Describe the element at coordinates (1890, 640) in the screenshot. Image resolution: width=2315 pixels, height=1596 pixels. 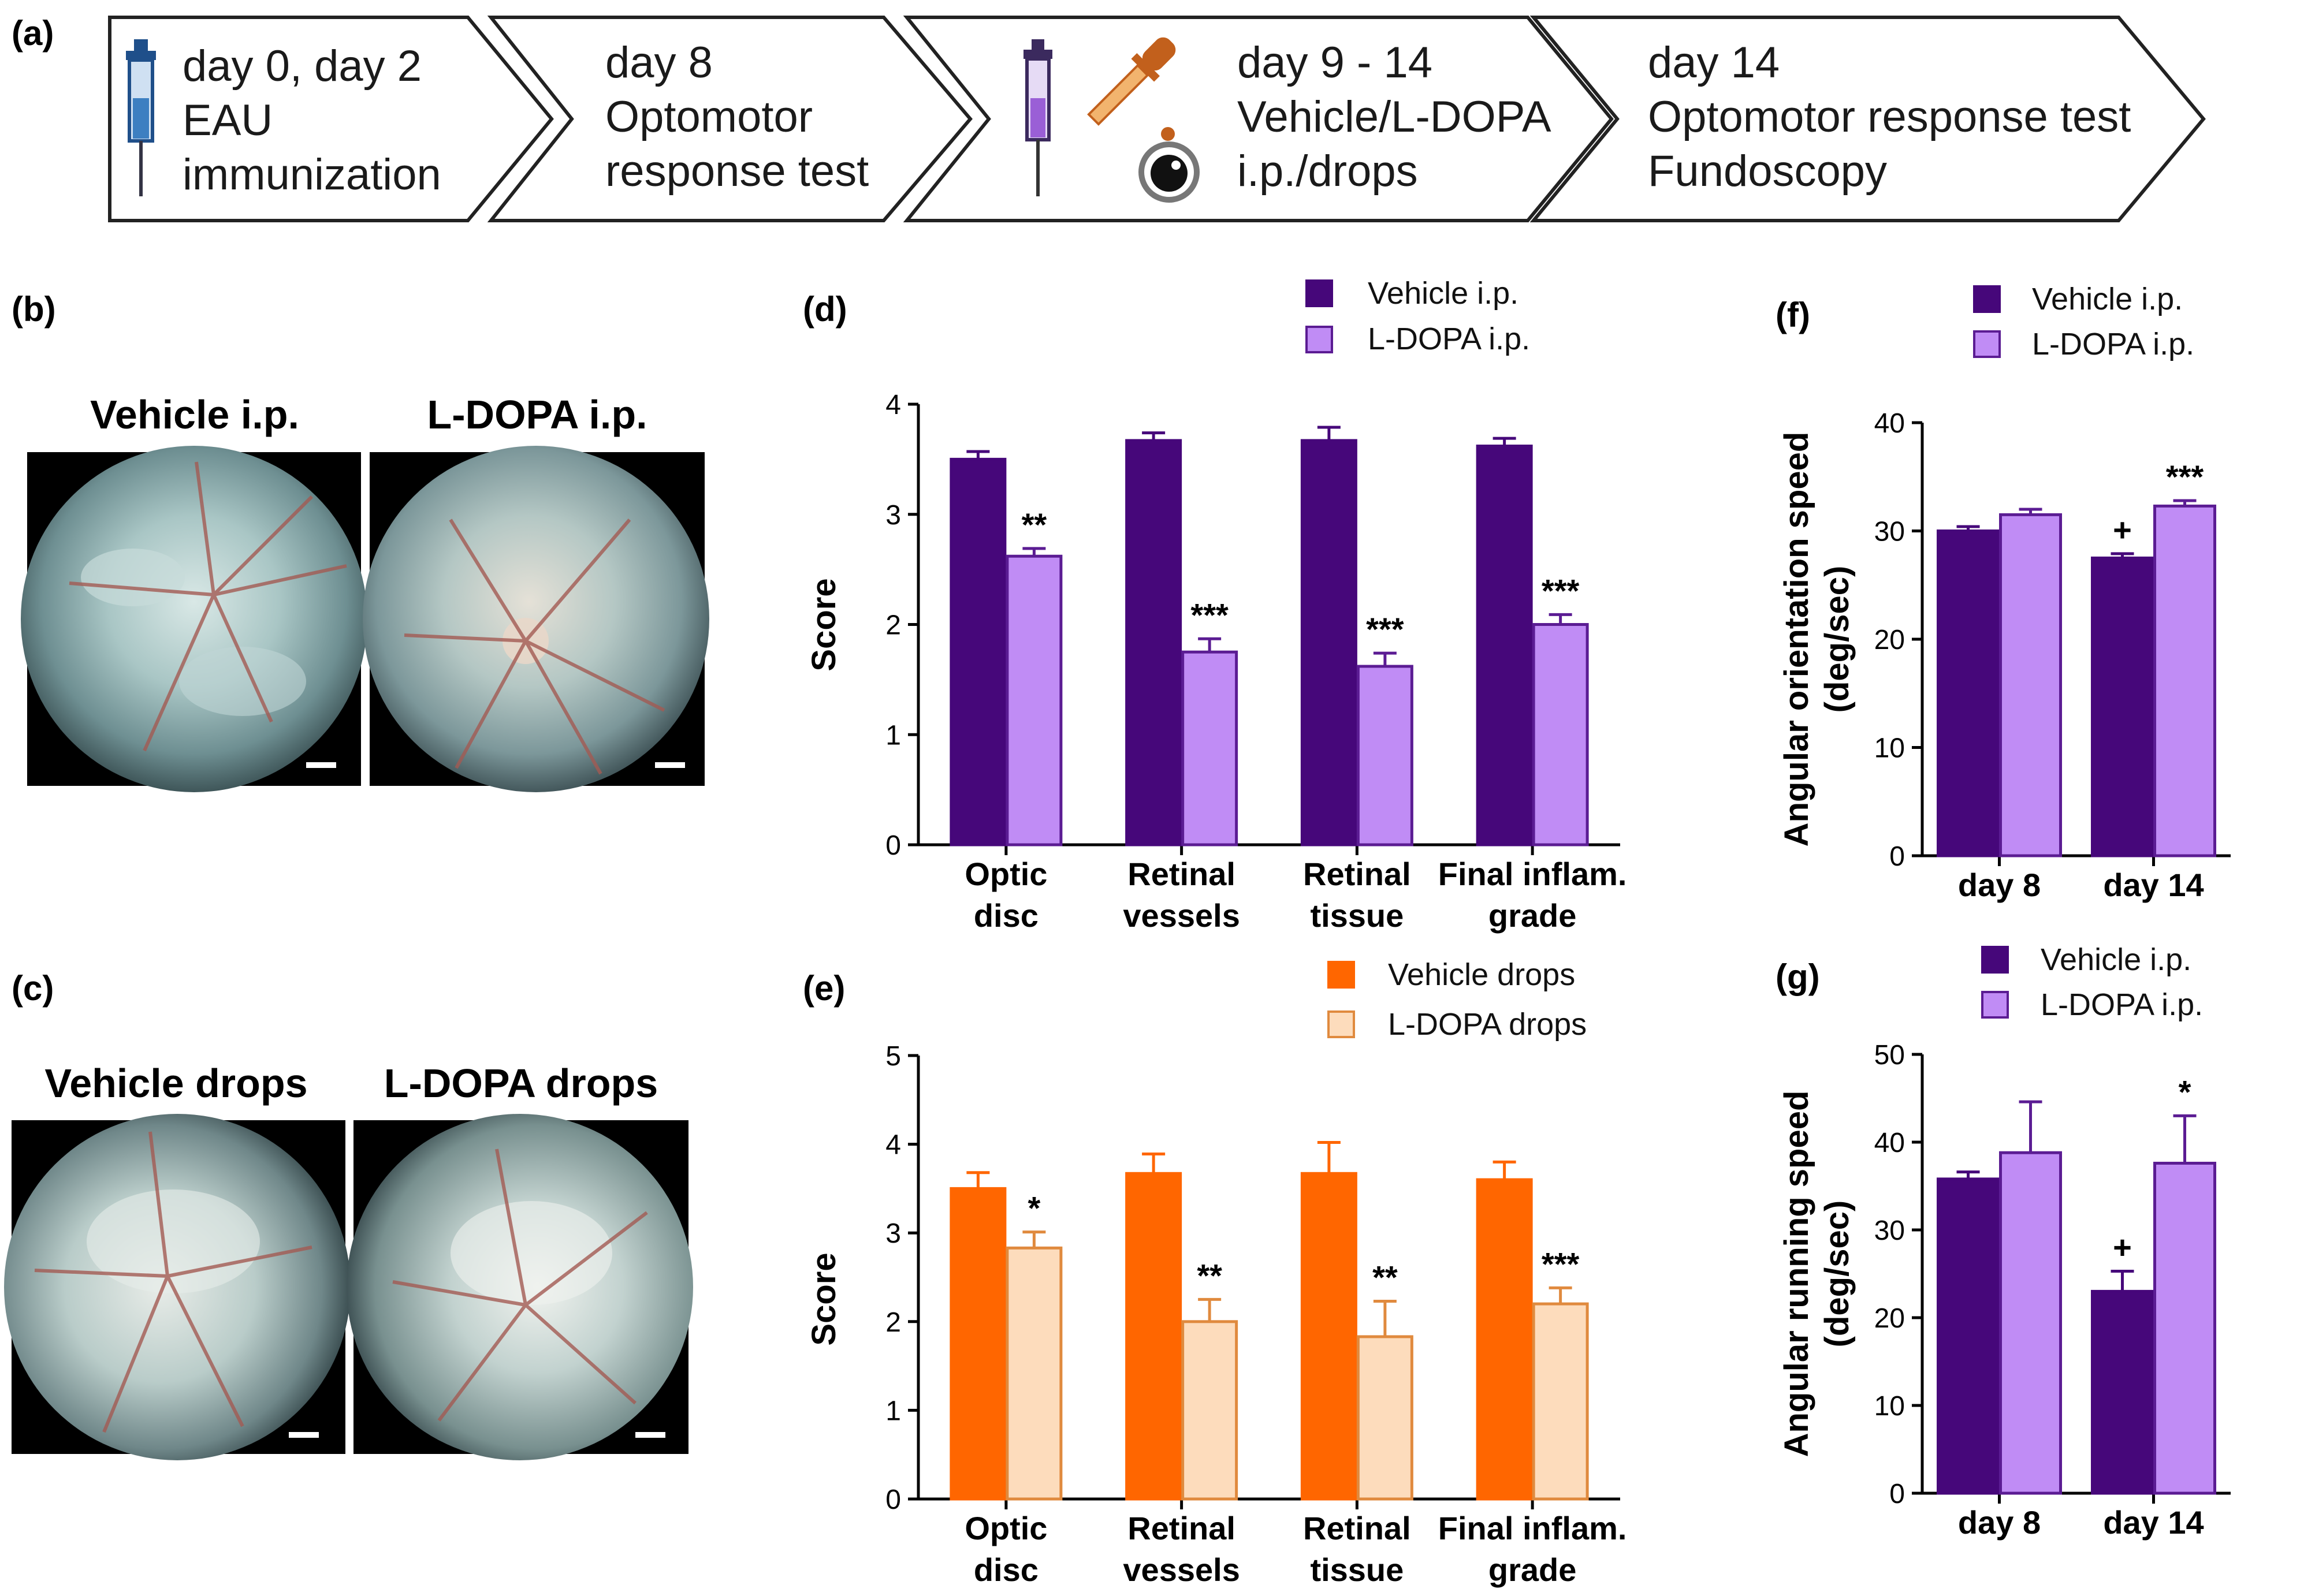
I see `chart-f-y-tick-label: 20` at that location.